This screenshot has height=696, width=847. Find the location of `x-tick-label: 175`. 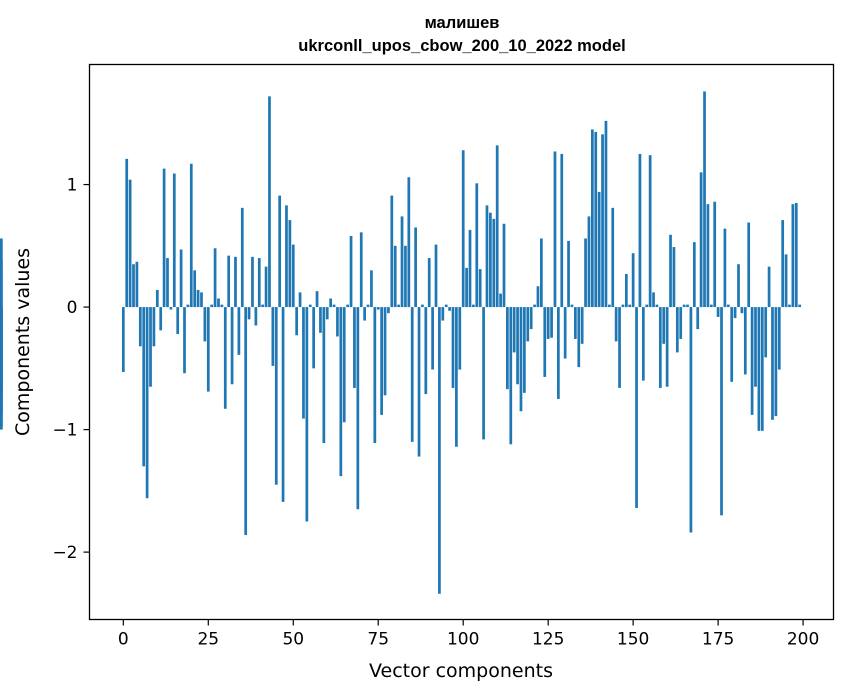

x-tick-label: 175 is located at coordinates (718, 640).